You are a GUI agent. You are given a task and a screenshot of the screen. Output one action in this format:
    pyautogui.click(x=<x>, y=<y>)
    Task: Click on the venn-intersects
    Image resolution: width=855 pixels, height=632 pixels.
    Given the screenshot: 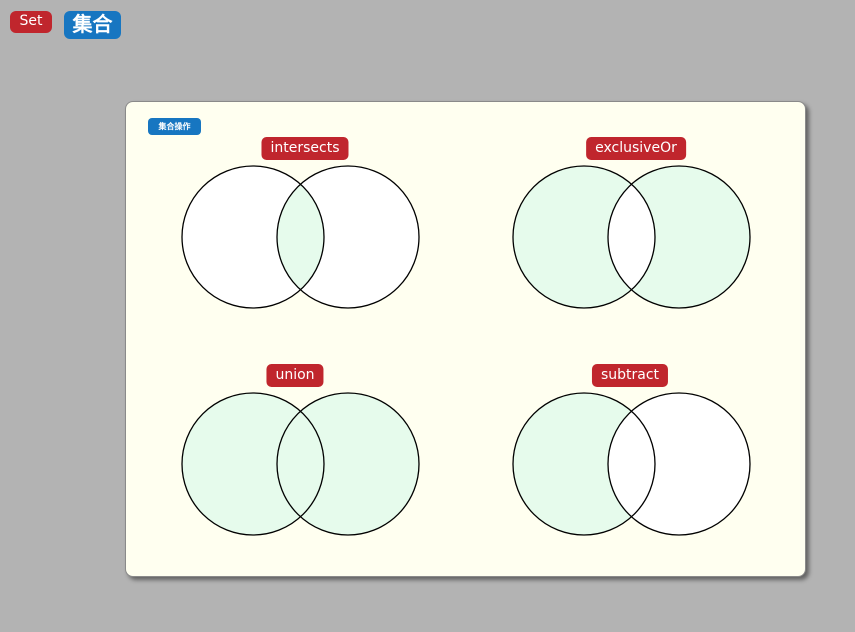 What is the action you would take?
    pyautogui.click(x=300, y=237)
    